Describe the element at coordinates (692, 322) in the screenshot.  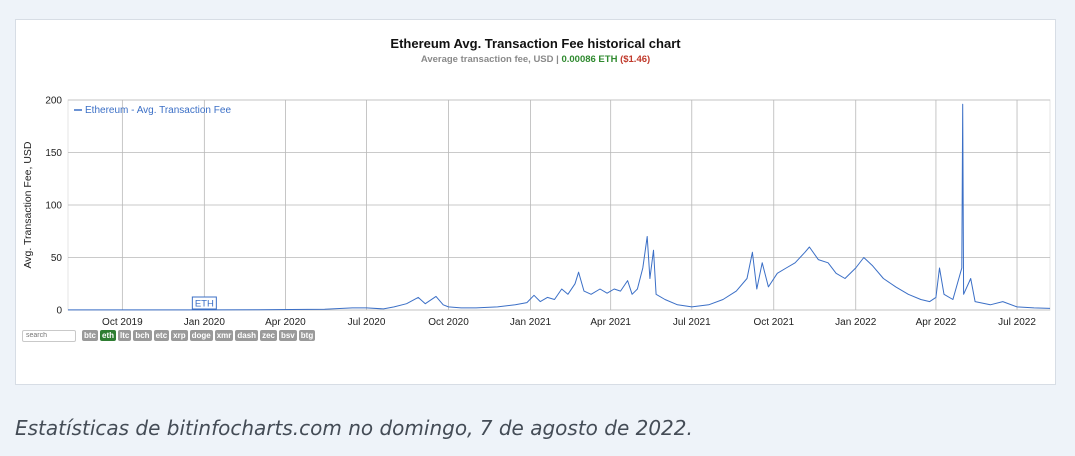
I see `x-tick-label: Jul 2021` at that location.